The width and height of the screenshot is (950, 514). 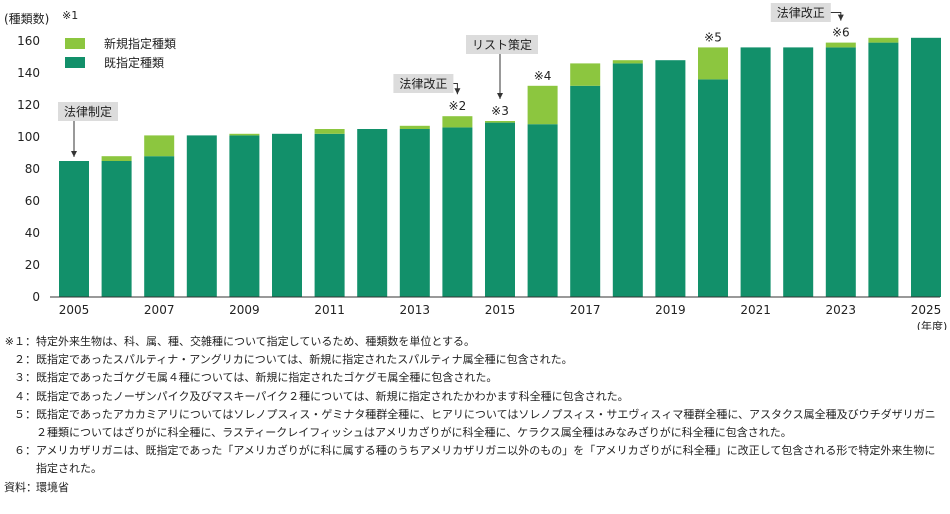 I want to click on bar-marks: ※2 ※3 ※4 ※5 ※6, so click(x=649, y=72).